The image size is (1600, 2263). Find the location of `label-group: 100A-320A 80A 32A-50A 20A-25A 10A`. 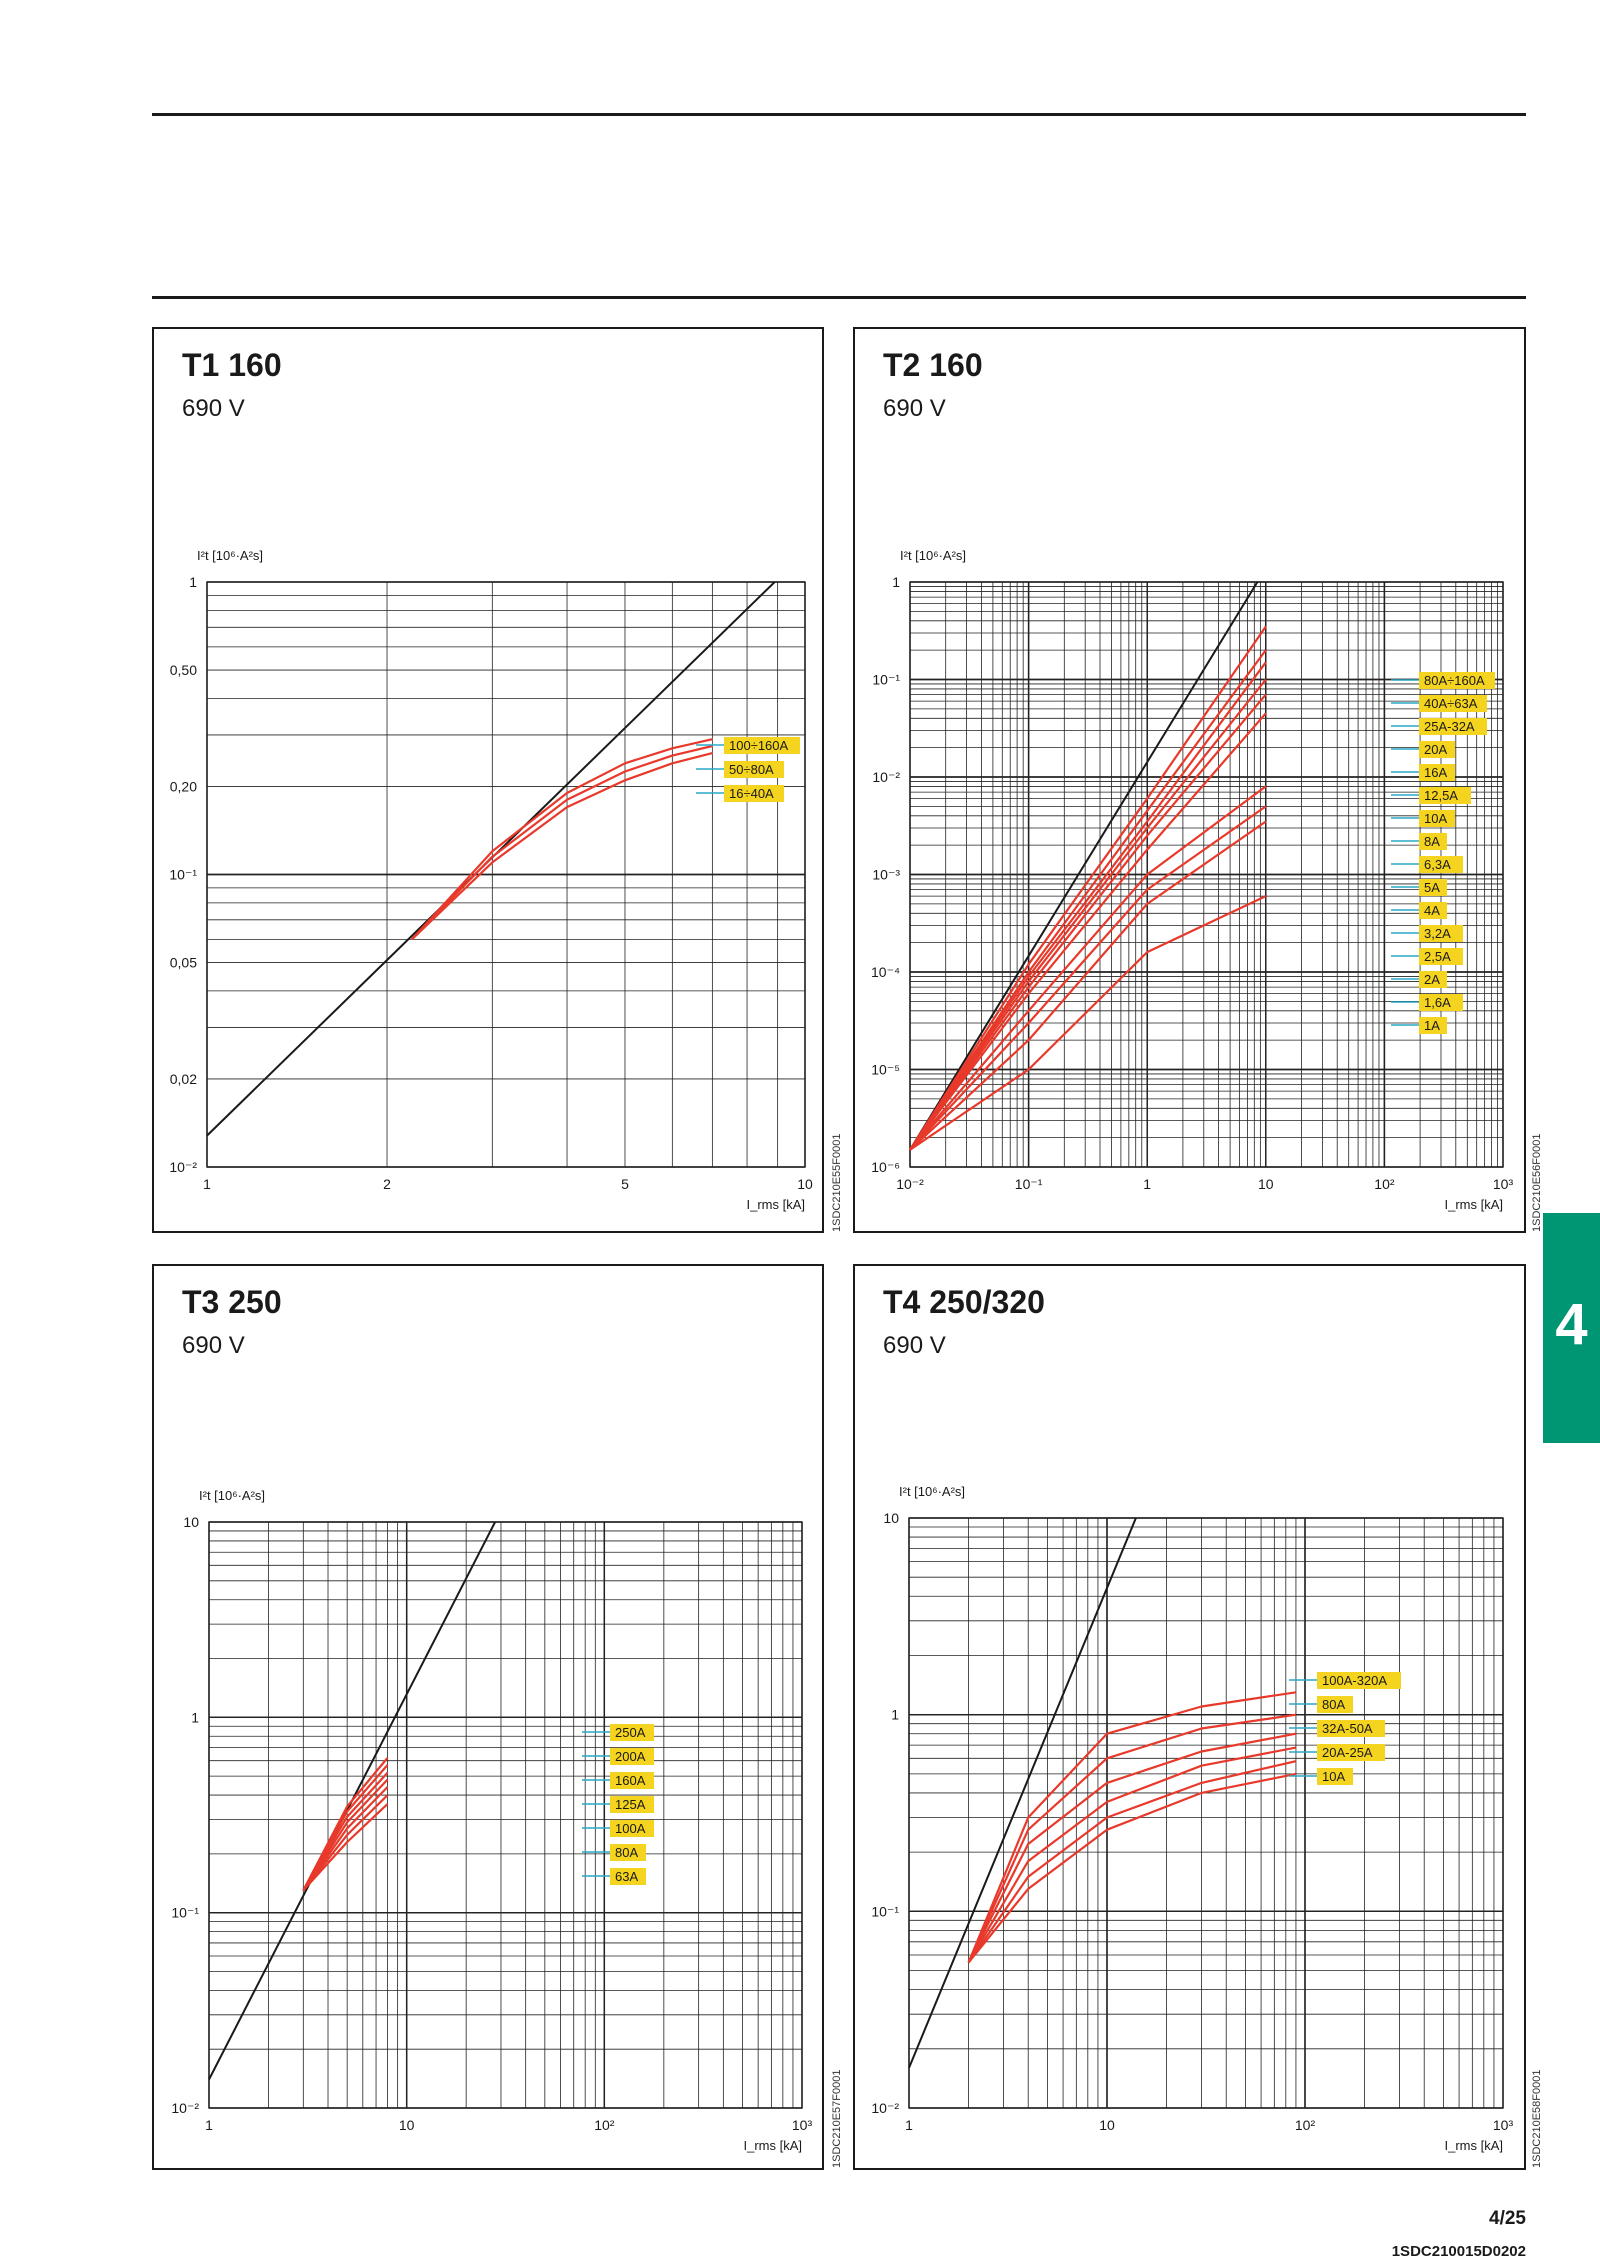

label-group: 100A-320A 80A 32A-50A 20A-25A 10A is located at coordinates (1345, 1728).